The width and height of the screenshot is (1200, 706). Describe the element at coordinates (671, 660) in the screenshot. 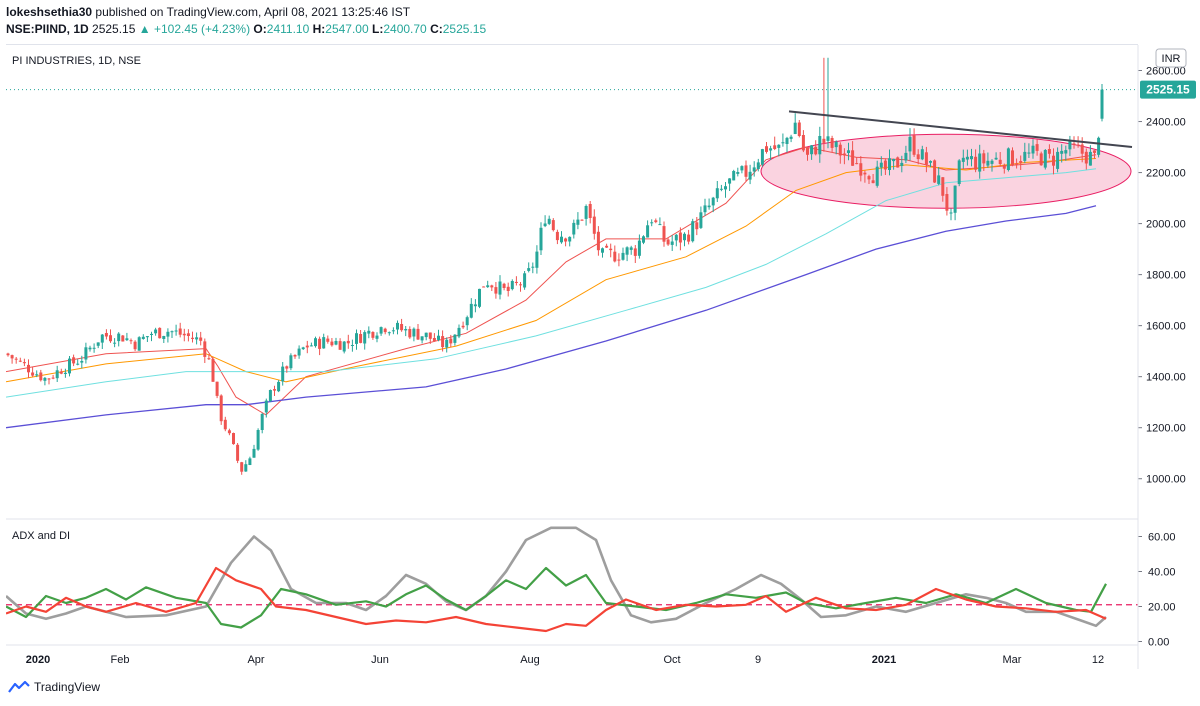

I see `x-tick-label: Oct` at that location.